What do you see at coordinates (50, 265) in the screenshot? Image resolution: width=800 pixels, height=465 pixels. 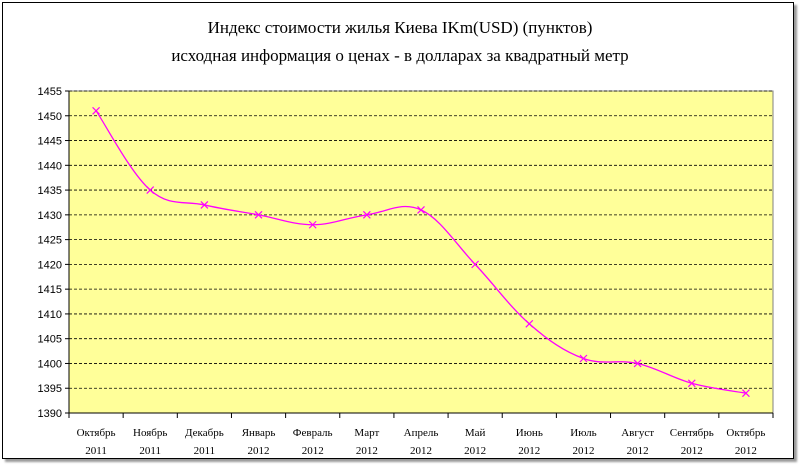 I see `y-tick-label: 1420` at bounding box center [50, 265].